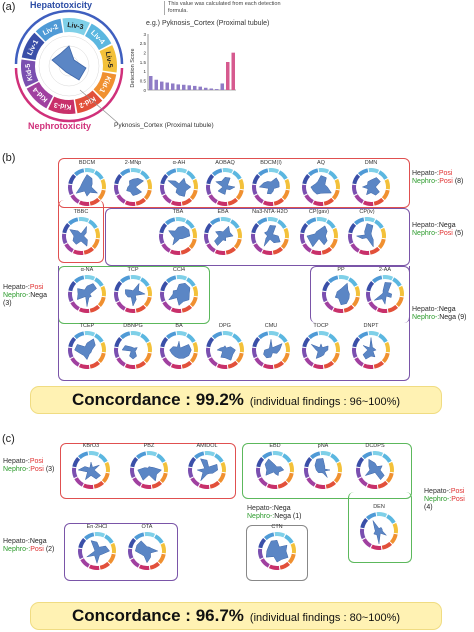 Image resolution: width=474 pixels, height=632 pixels. What do you see at coordinates (62, 106) in the screenshot?
I see `wheel-label-kid-3: Kid-3` at bounding box center [62, 106].